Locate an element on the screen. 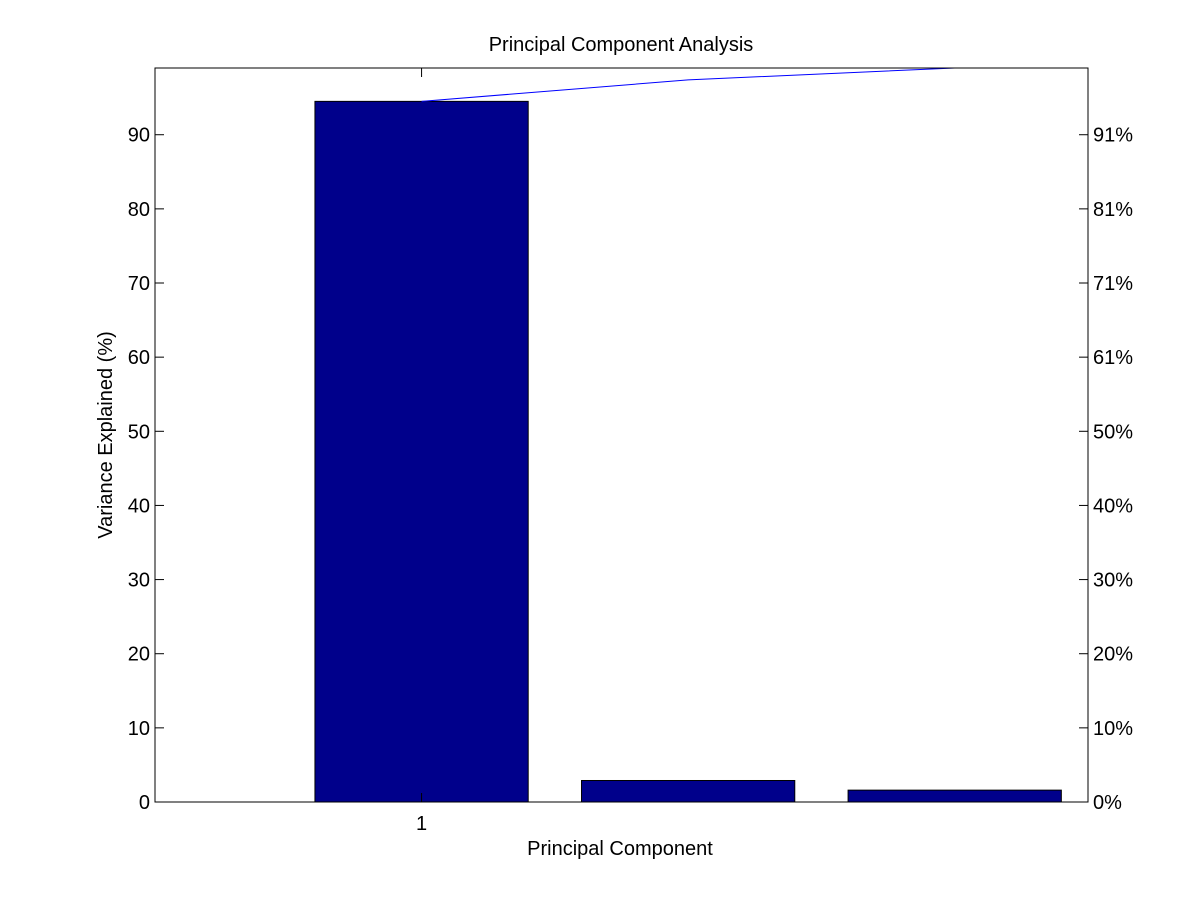 Image resolution: width=1201 pixels, height=906 pixels. y-tick-label: 80 is located at coordinates (139, 210).